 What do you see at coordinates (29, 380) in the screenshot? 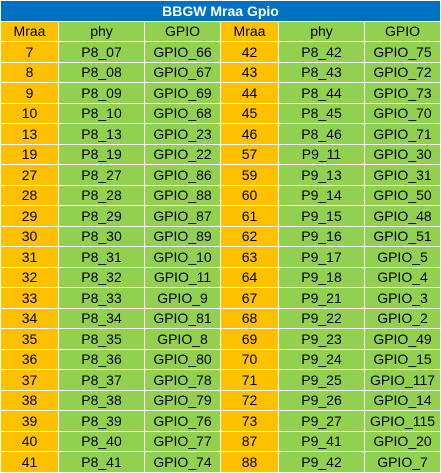
I see `left-mraa-cell: 37` at bounding box center [29, 380].